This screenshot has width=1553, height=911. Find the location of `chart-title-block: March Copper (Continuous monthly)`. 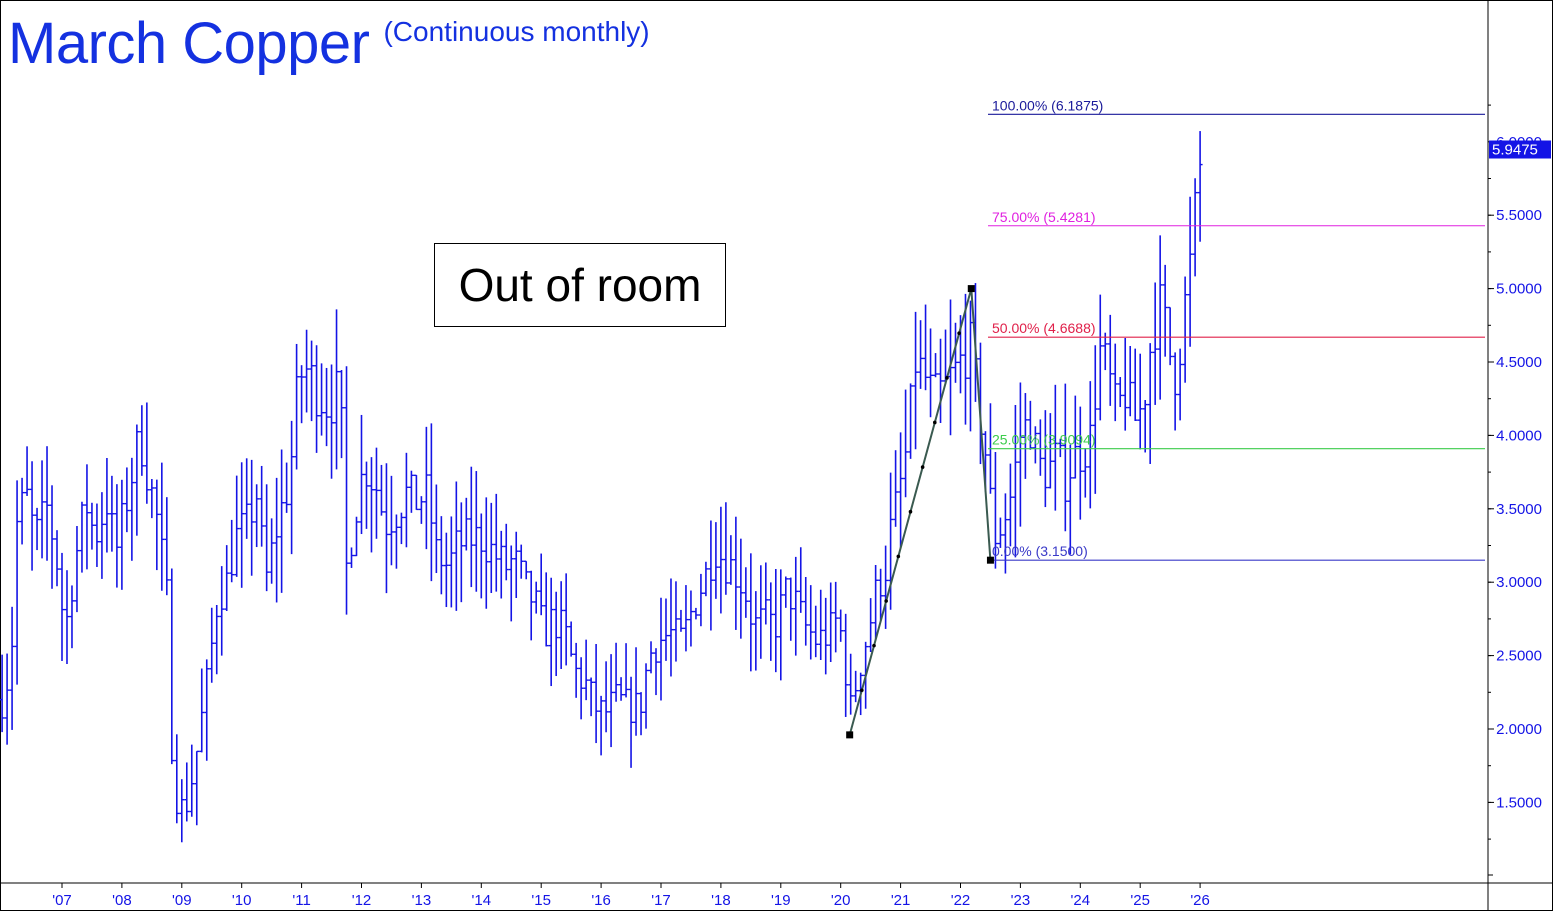

chart-title-block: March Copper (Continuous monthly) is located at coordinates (329, 43).